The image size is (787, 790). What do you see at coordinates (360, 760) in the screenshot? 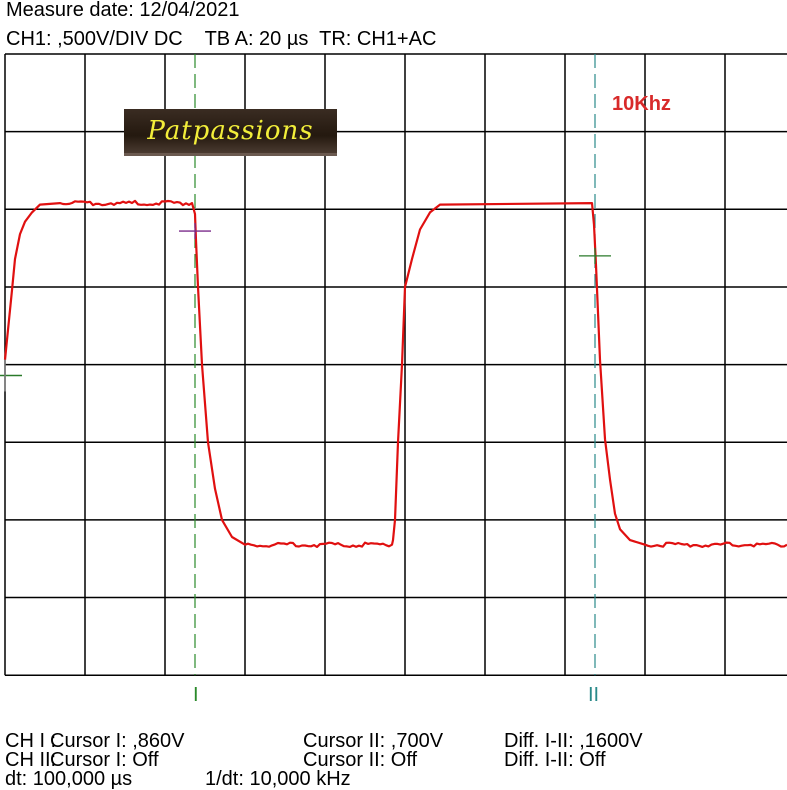
I see `ch2-cursor2-value: Cursor II: Off` at bounding box center [360, 760].